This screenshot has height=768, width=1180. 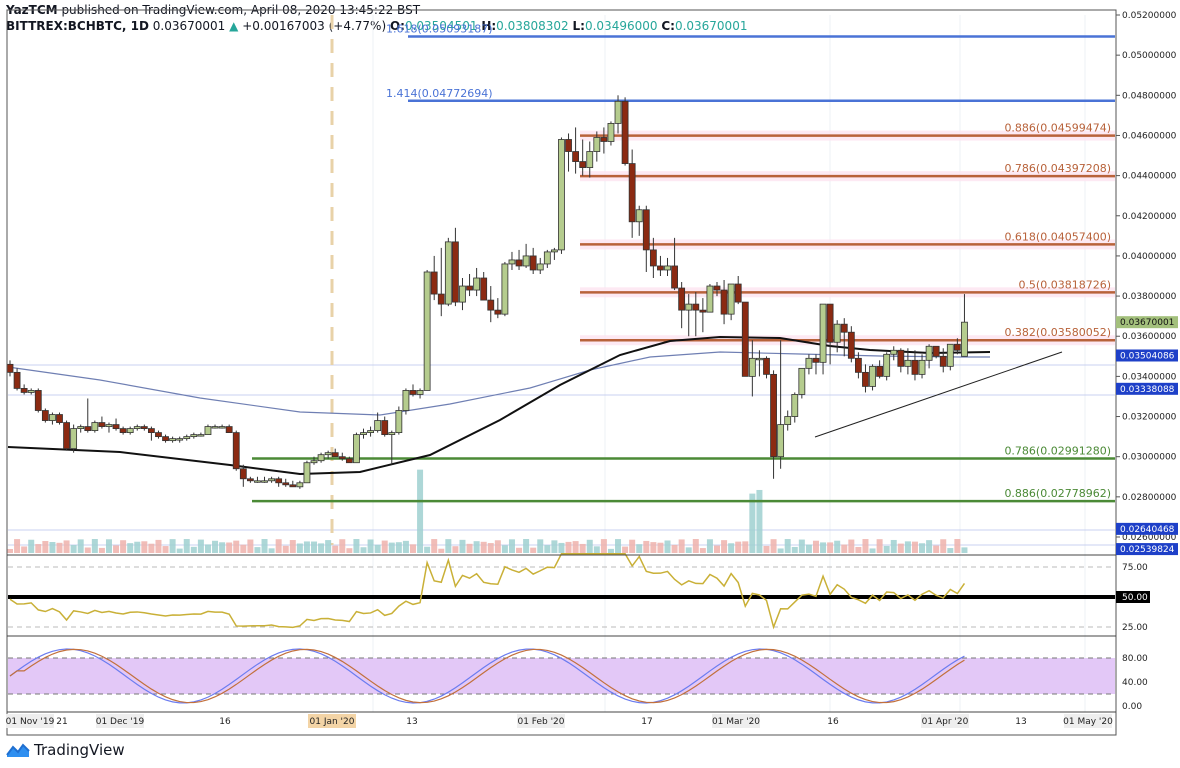 What do you see at coordinates (561, 591) in the screenshot?
I see `rsi-pane` at bounding box center [561, 591].